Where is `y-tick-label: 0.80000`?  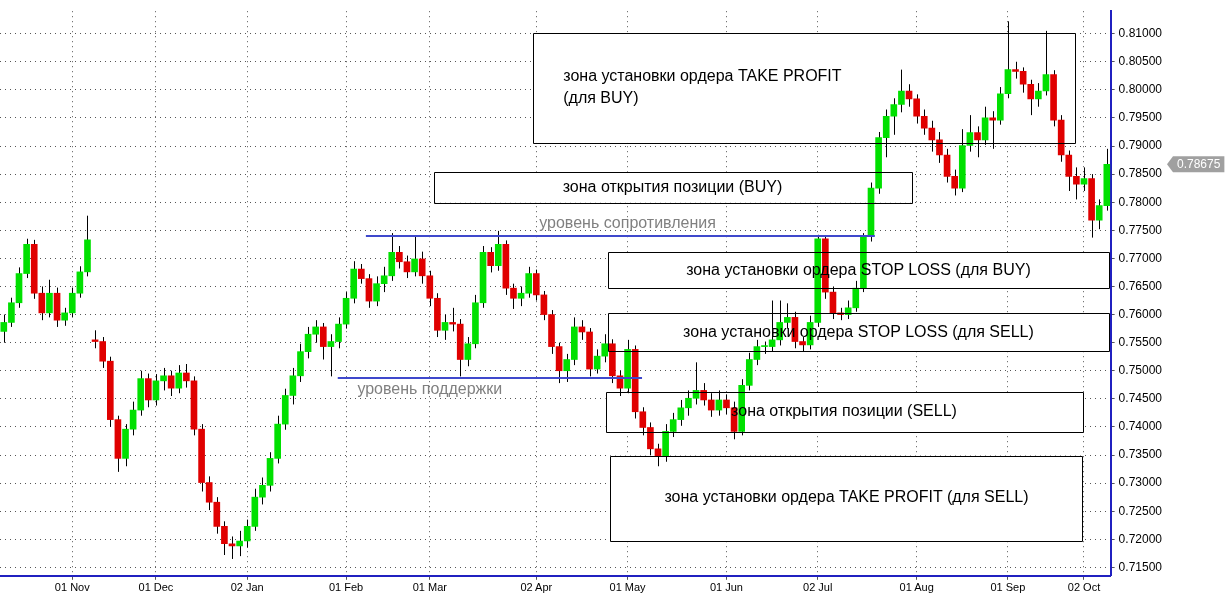
y-tick-label: 0.80000 is located at coordinates (1140, 89).